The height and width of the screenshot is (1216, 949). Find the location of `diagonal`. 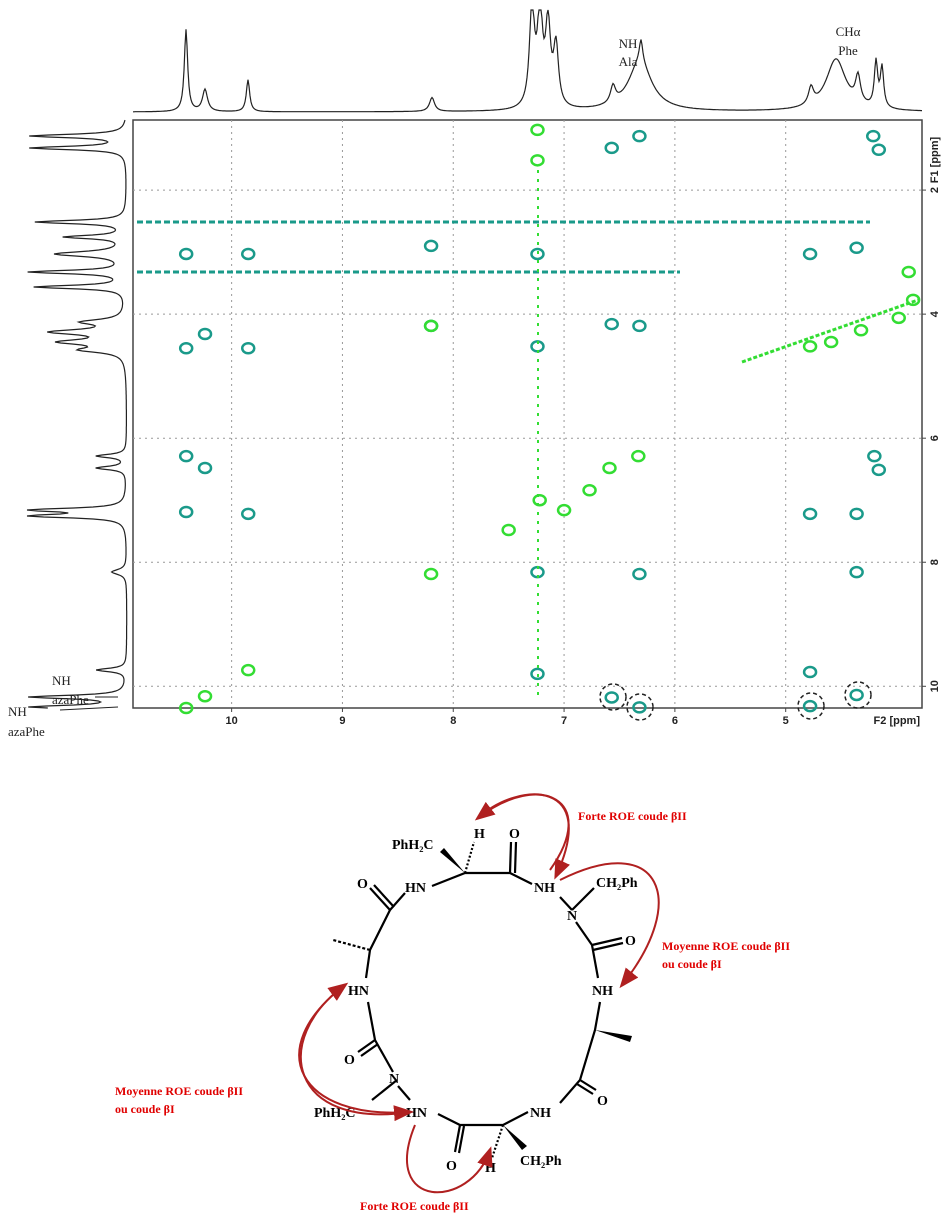

diagonal is located at coordinates (830, 331).